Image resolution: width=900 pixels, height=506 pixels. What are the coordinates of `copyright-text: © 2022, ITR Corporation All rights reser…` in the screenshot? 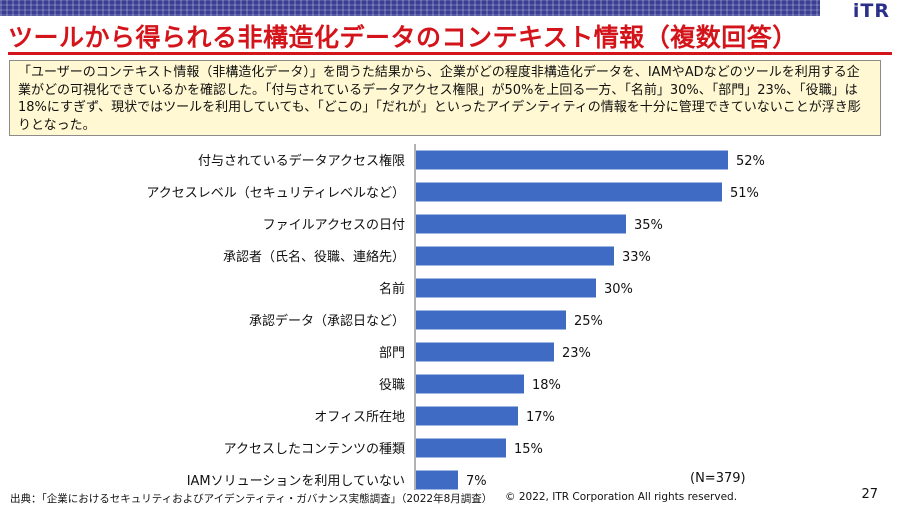 It's located at (621, 497).